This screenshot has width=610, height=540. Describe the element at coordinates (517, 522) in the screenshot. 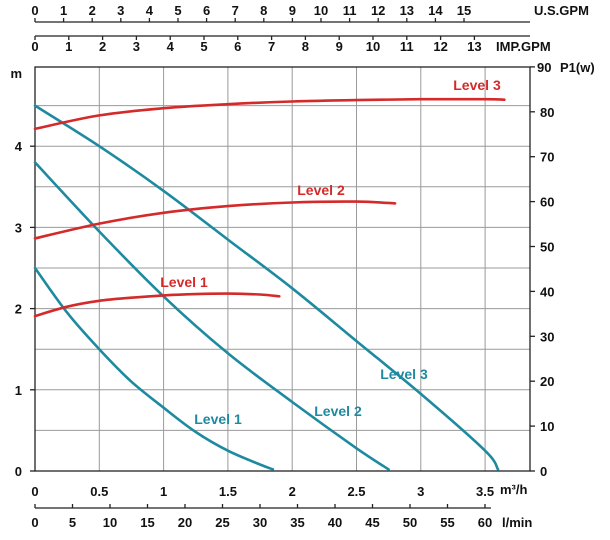

I see `flow-lmin-unit-label: l/min` at that location.